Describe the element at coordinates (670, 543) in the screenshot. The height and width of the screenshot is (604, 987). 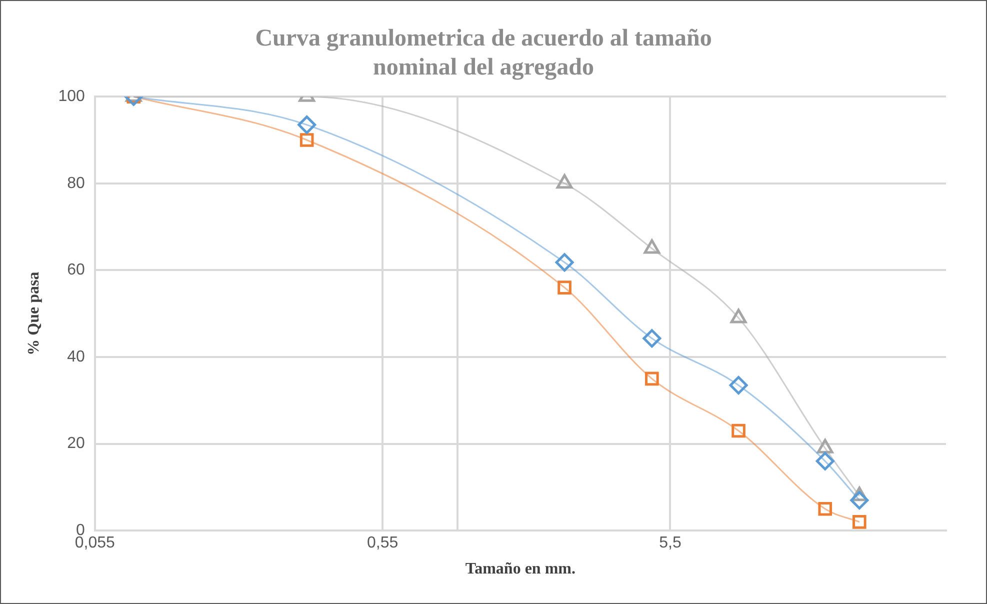
I see `x-tick-label: 5,5` at that location.